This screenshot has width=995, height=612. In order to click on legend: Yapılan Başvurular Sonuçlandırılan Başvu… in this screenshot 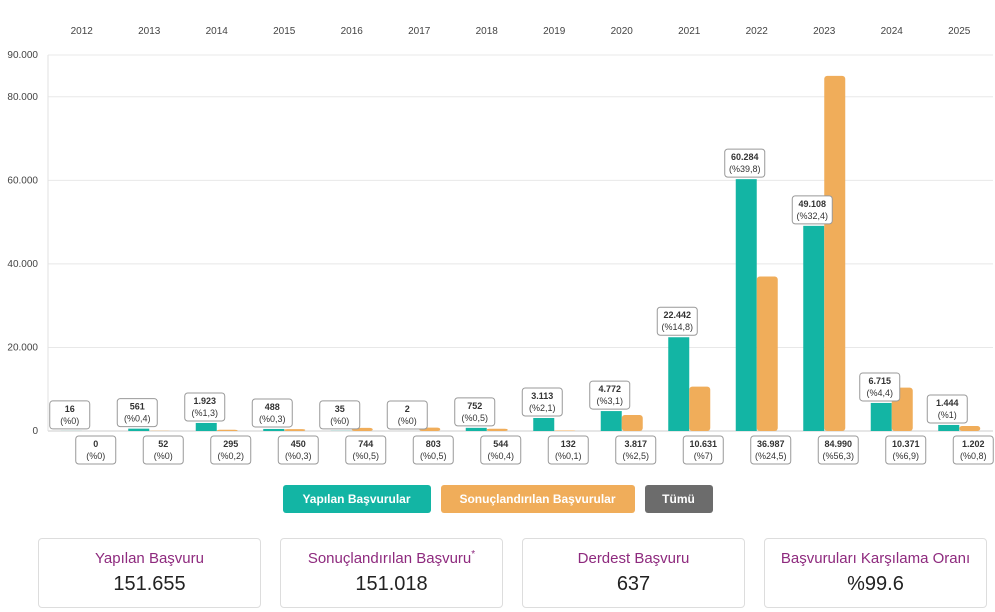, I will do `click(497, 499)`.